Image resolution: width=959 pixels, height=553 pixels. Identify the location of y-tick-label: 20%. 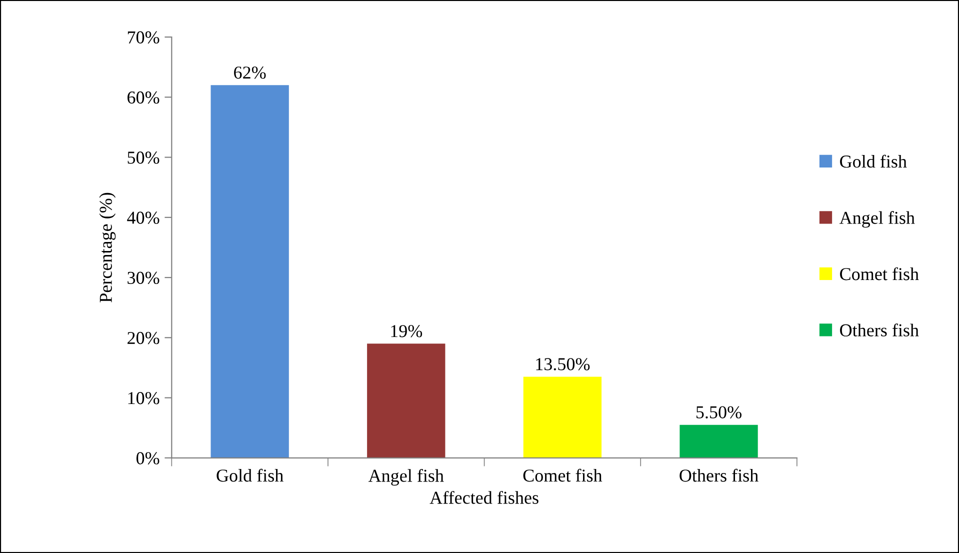
(144, 338).